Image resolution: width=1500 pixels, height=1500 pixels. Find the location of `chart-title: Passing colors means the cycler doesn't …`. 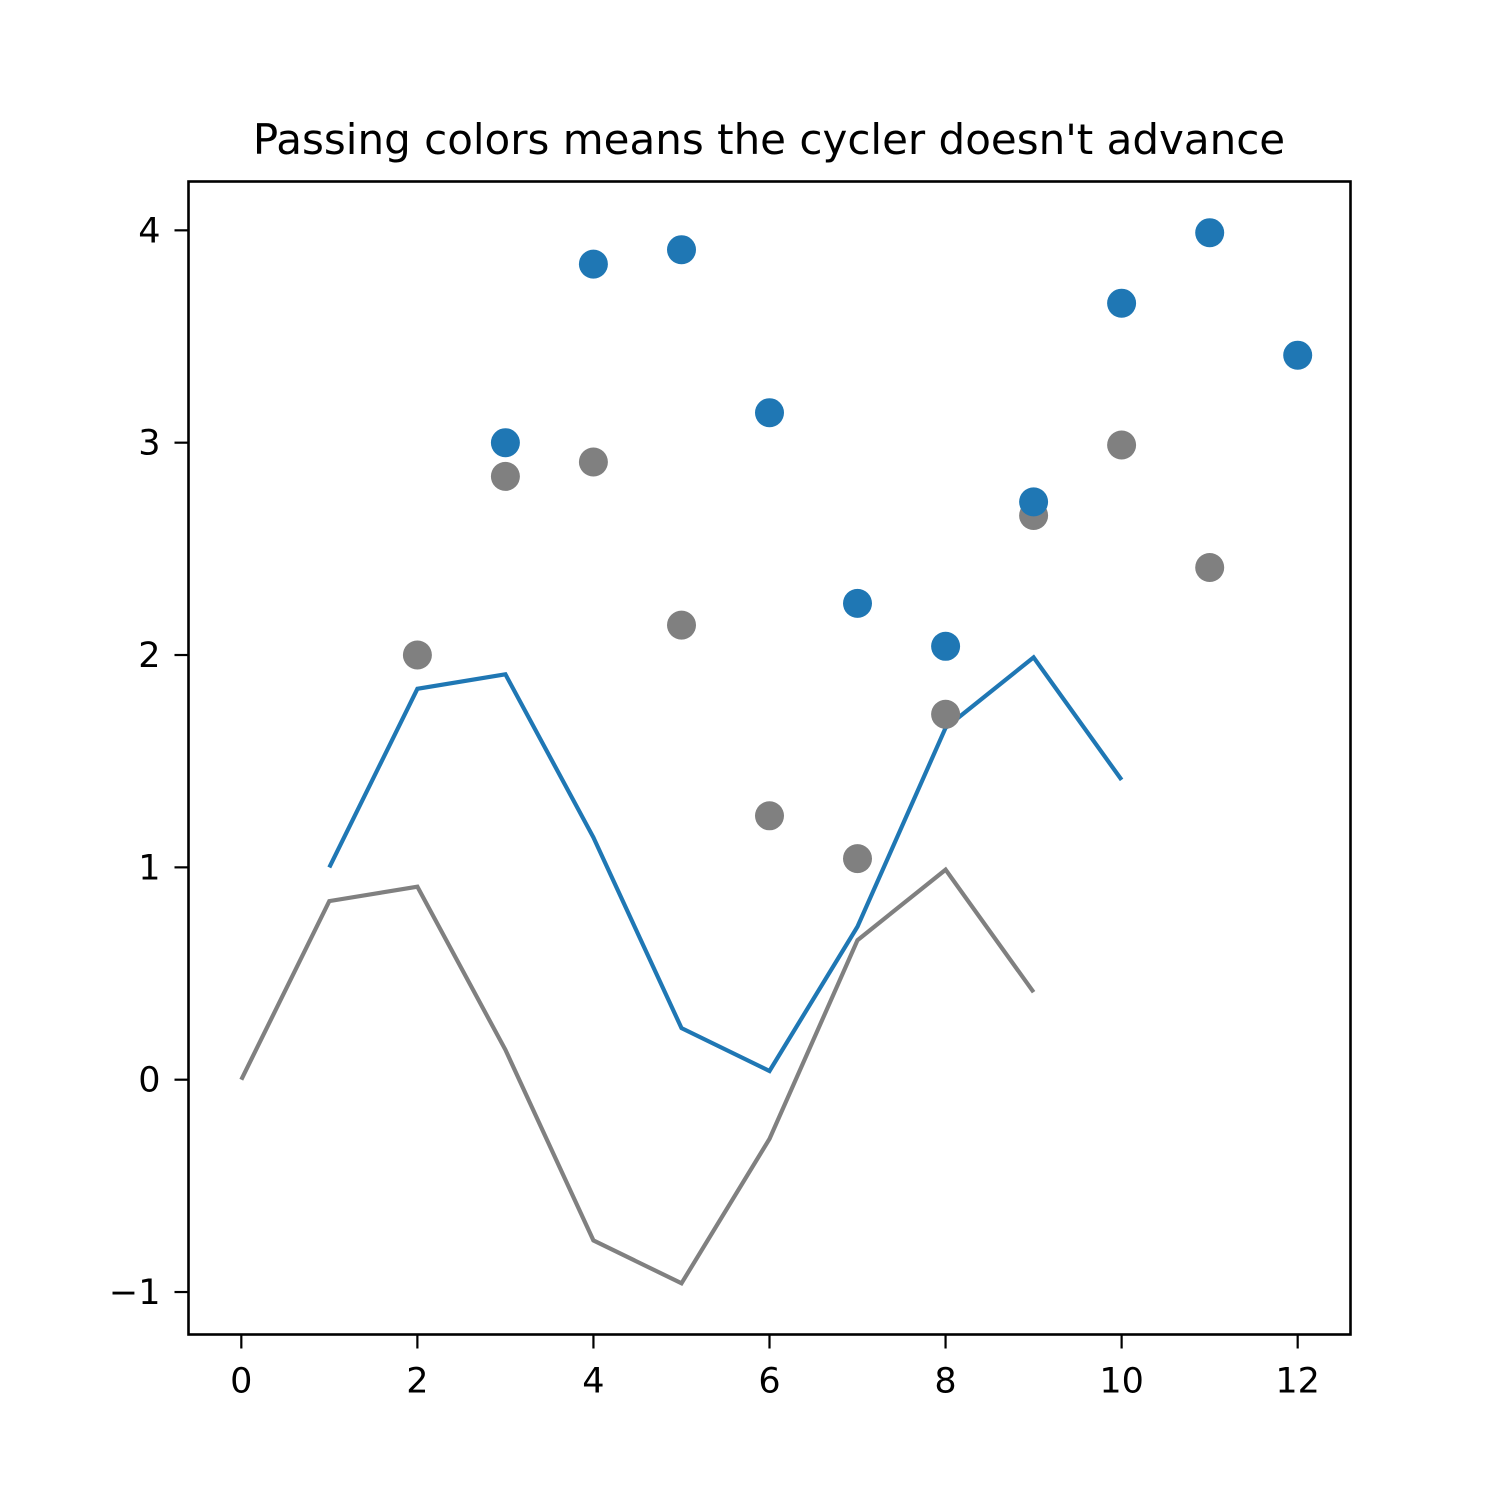

chart-title: Passing colors means the cycler doesn't … is located at coordinates (769, 139).